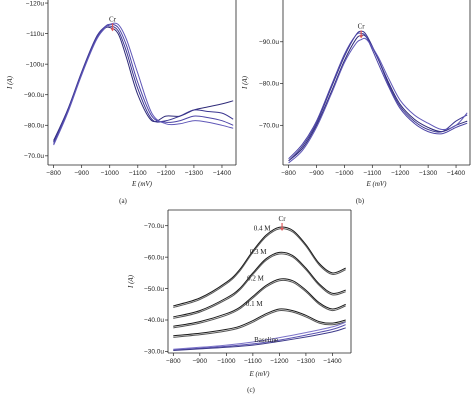 This screenshot has width=474, height=406. What do you see at coordinates (259, 252) in the screenshot?
I see `series-annotation: 0.3 M` at bounding box center [259, 252].